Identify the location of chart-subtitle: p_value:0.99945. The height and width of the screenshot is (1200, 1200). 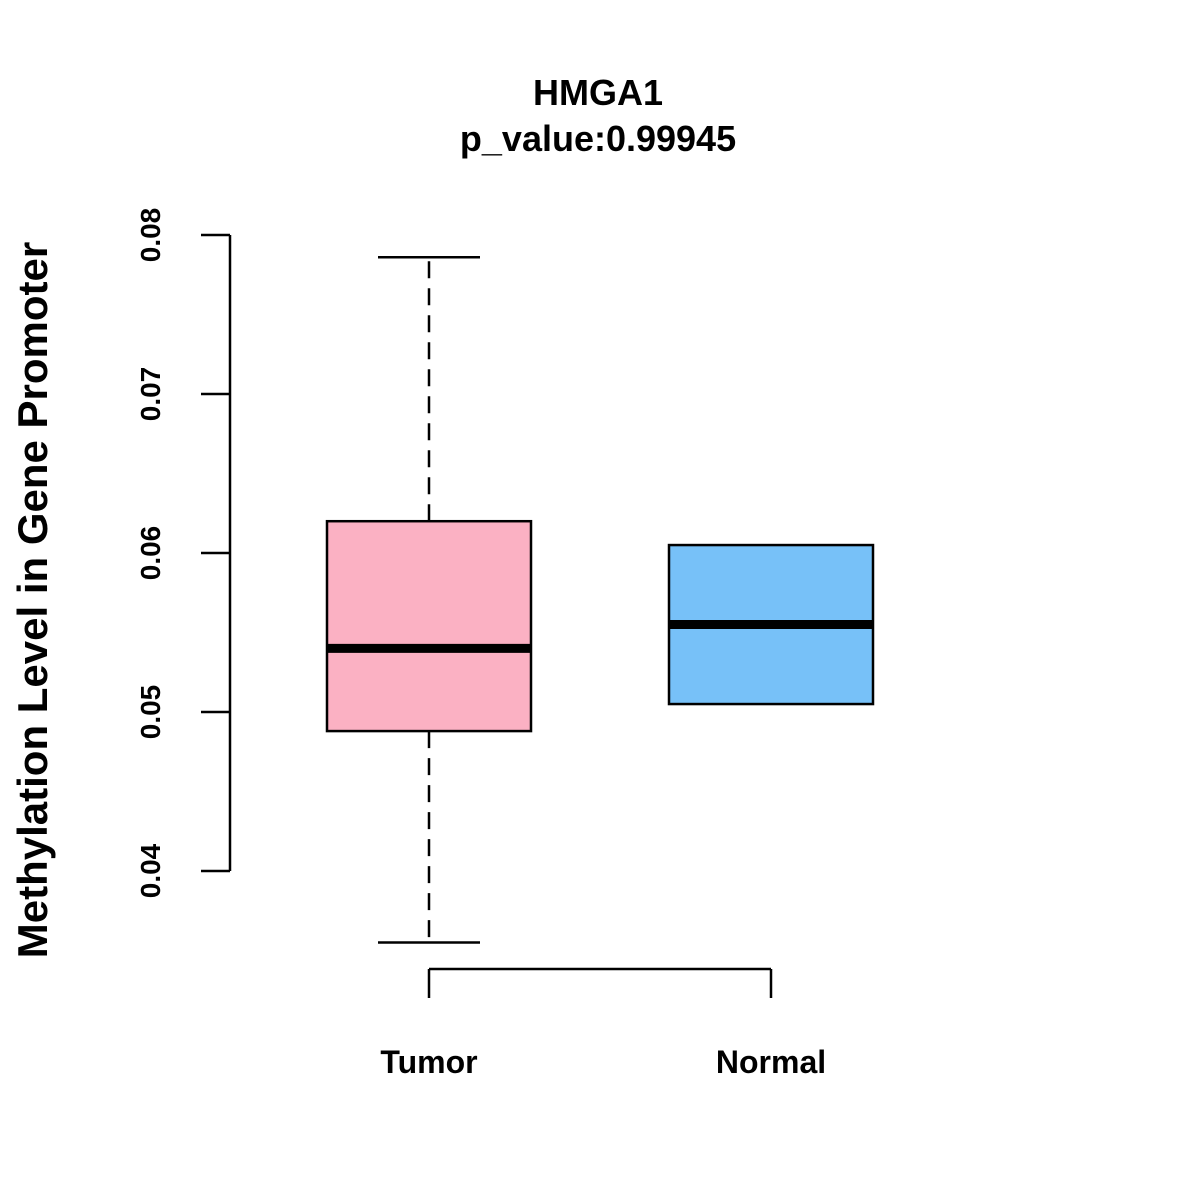
(598, 138).